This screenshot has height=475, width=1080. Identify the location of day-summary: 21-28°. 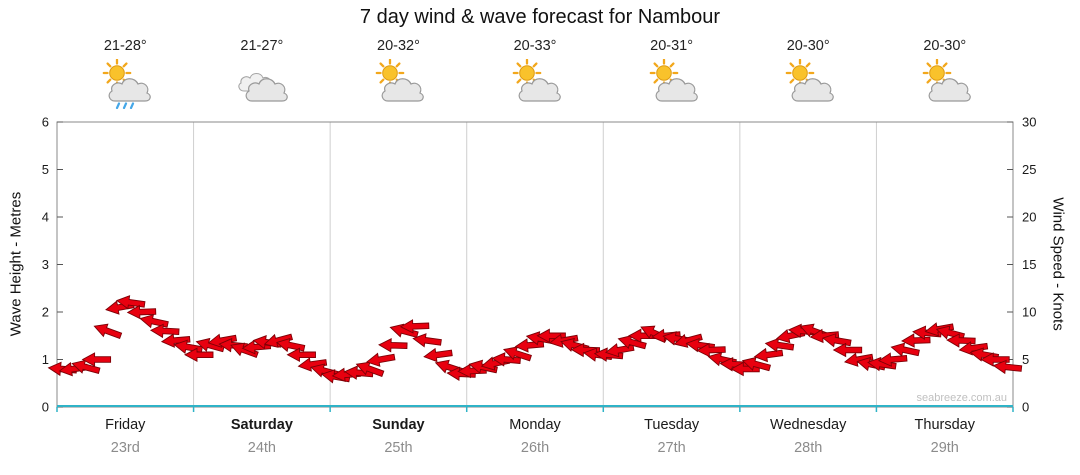
(125, 74).